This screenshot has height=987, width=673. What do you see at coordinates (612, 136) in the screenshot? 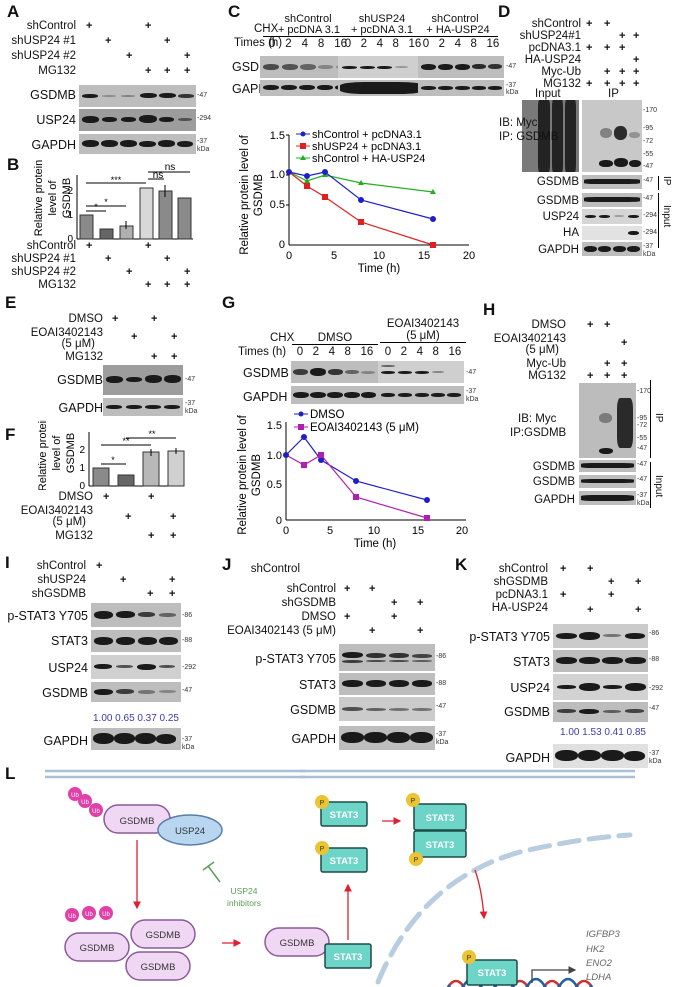
I see `western-blot-ip-ub` at bounding box center [612, 136].